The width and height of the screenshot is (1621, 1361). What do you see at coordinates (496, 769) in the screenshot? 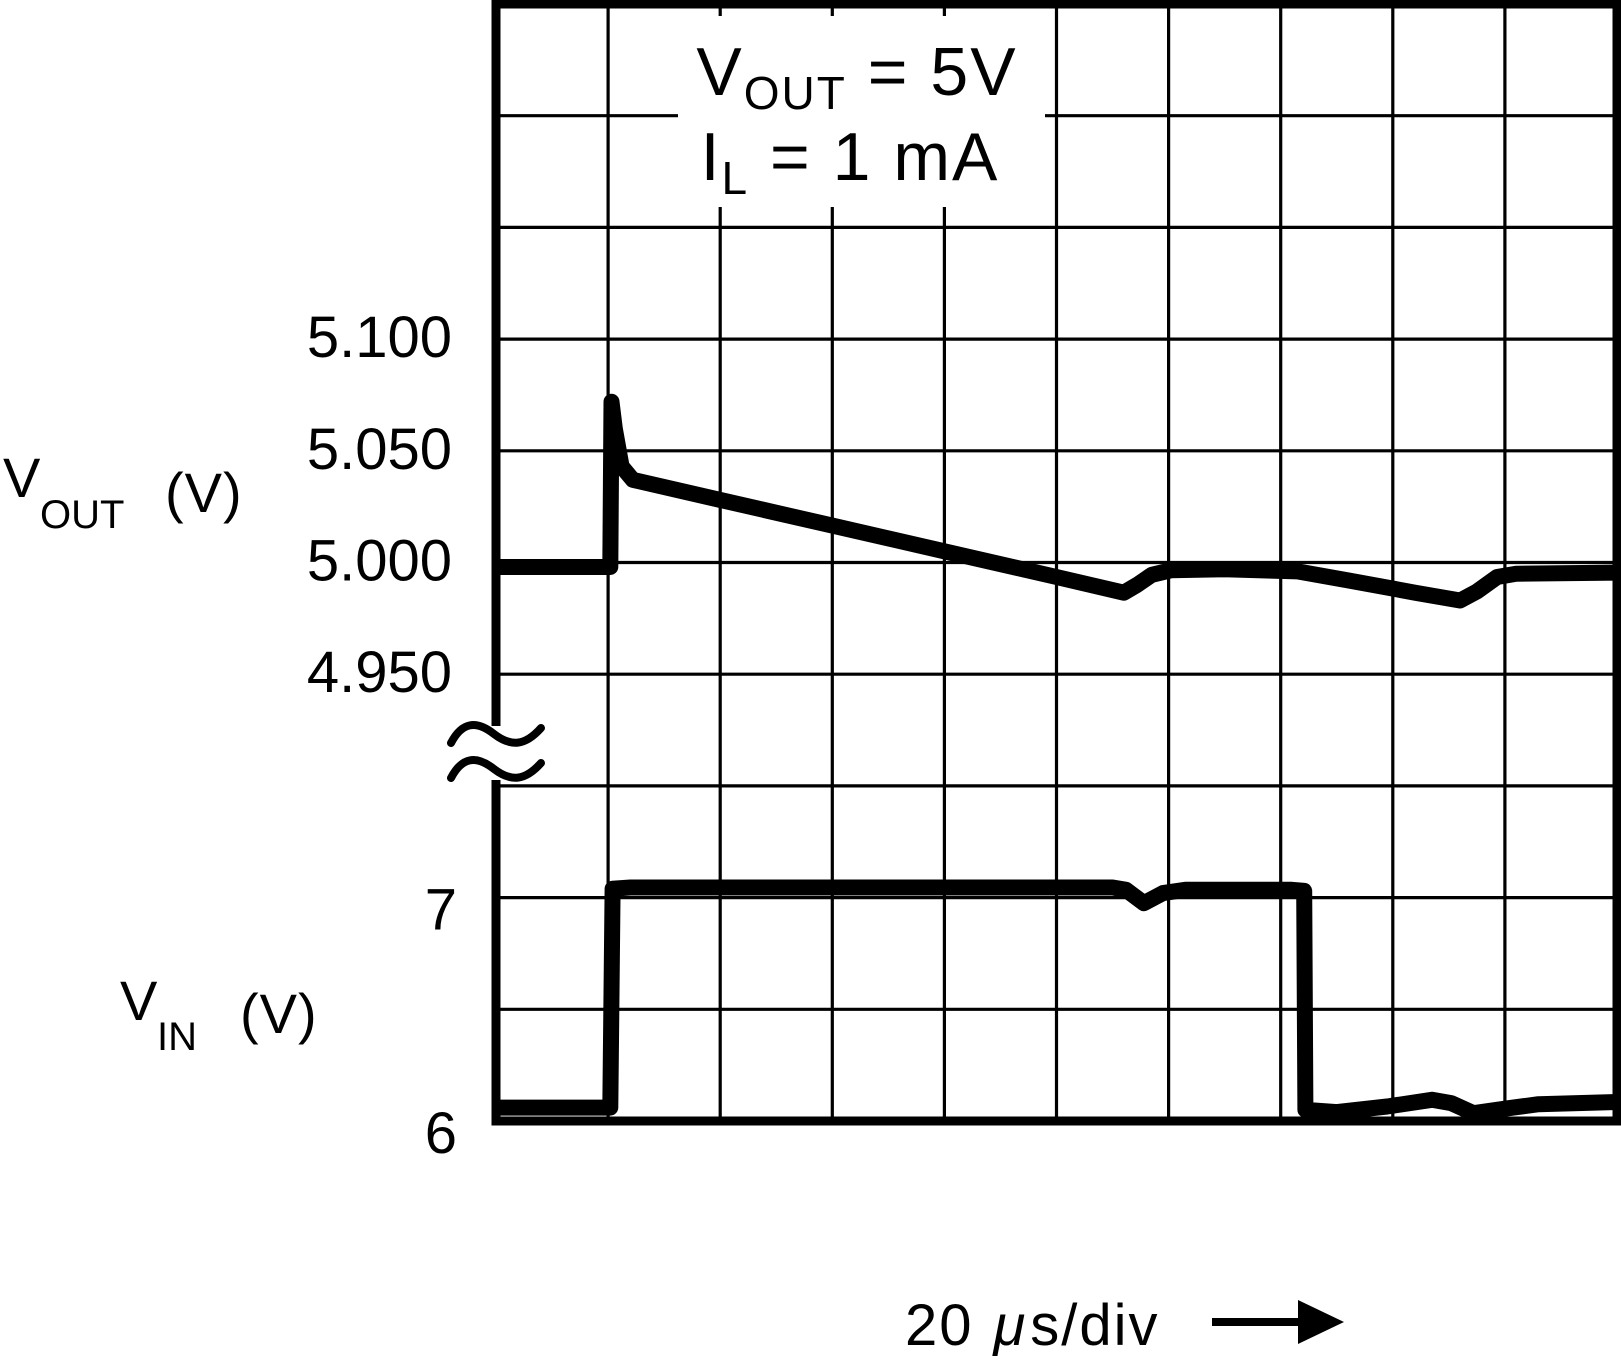
I see `axis-break-squiggle-bottom` at bounding box center [496, 769].